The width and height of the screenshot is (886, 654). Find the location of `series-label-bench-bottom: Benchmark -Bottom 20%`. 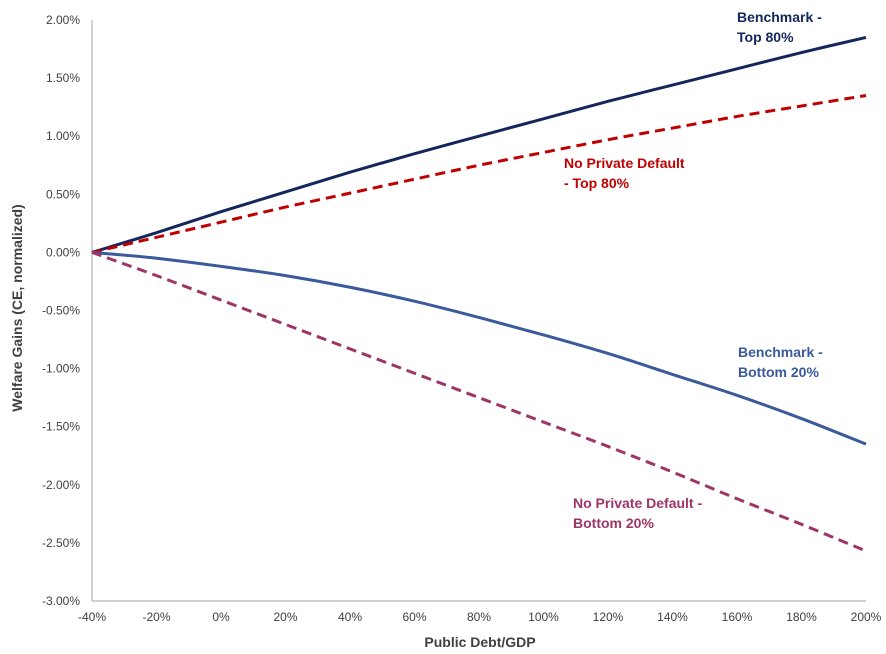

series-label-bench-bottom: Benchmark -Bottom 20% is located at coordinates (780, 362).